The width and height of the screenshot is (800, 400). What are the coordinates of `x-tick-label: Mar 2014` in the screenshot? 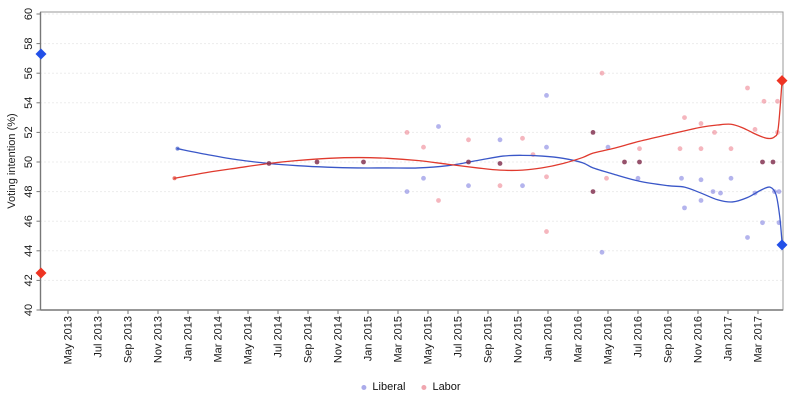 It's located at (219, 339).